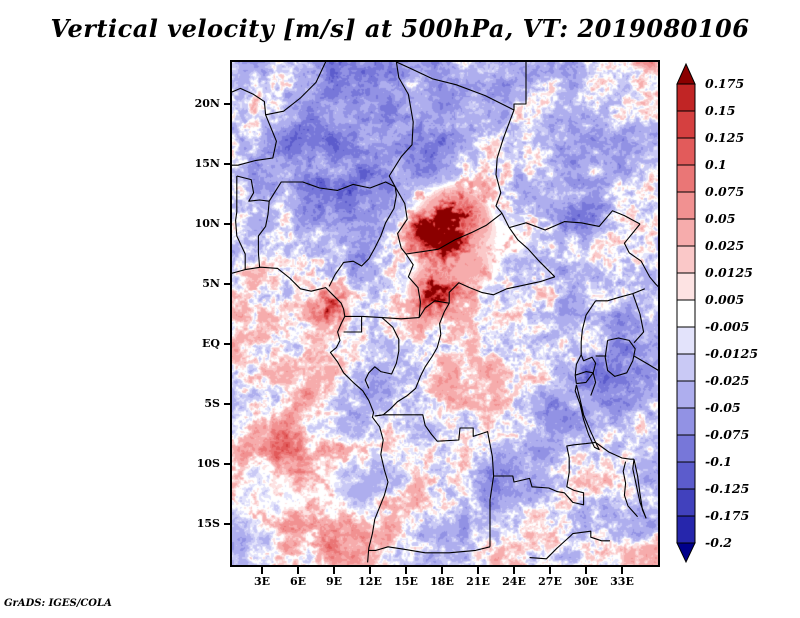 Image resolution: width=800 pixels, height=618 pixels. Describe the element at coordinates (686, 73) in the screenshot. I see `colorbar-over-arrow` at that location.